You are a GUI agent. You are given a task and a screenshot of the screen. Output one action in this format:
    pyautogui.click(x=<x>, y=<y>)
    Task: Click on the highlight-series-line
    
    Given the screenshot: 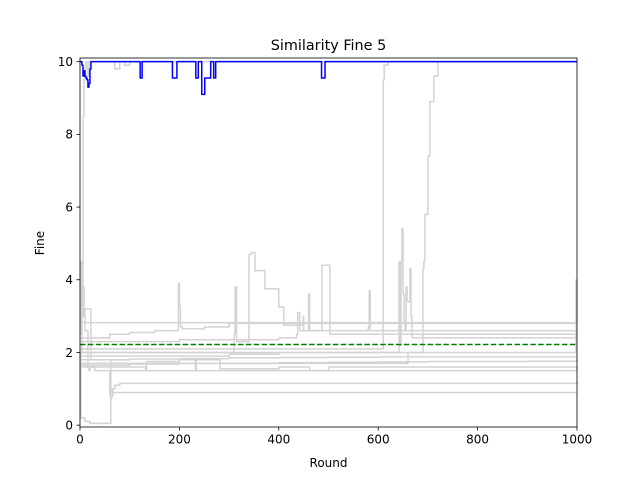 What is the action you would take?
    pyautogui.click(x=328, y=78)
    